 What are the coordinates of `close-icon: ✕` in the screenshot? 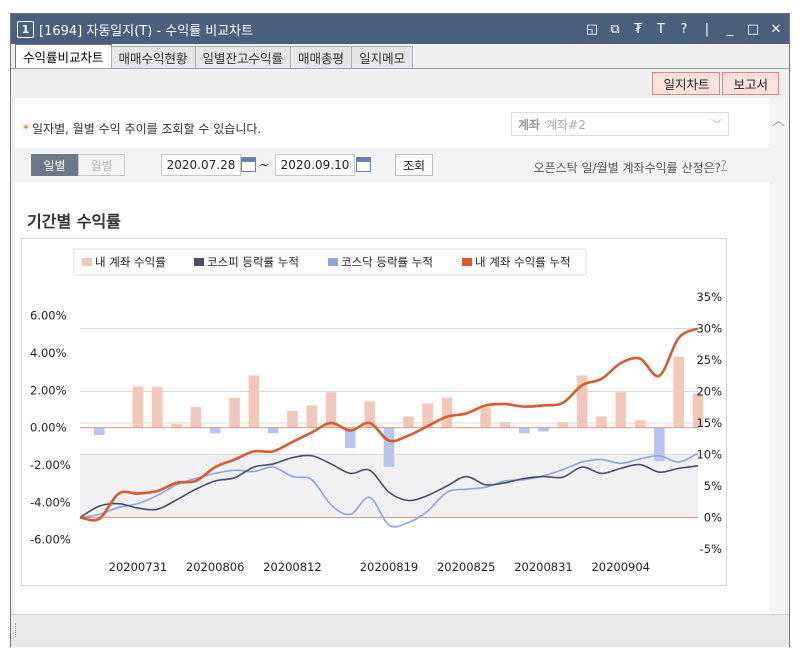 It's located at (776, 29).